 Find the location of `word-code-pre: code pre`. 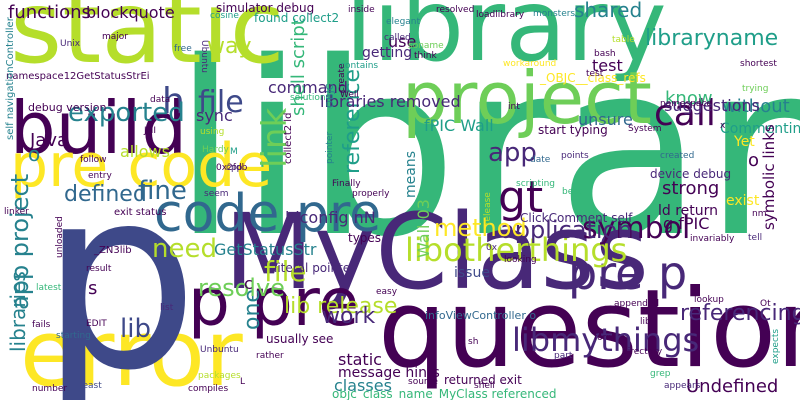

word-code-pre: code pre is located at coordinates (268, 214).